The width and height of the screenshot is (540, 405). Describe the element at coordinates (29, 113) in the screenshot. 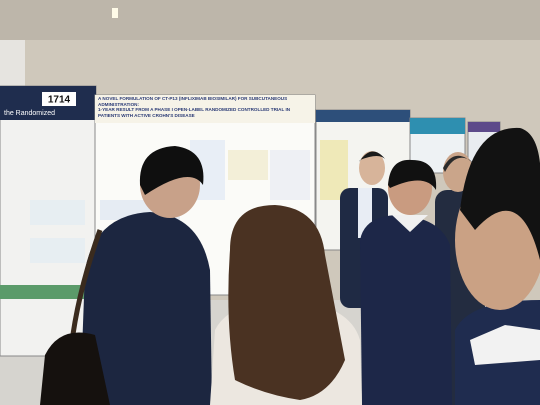

I see `poster-title: the Randomized` at that location.